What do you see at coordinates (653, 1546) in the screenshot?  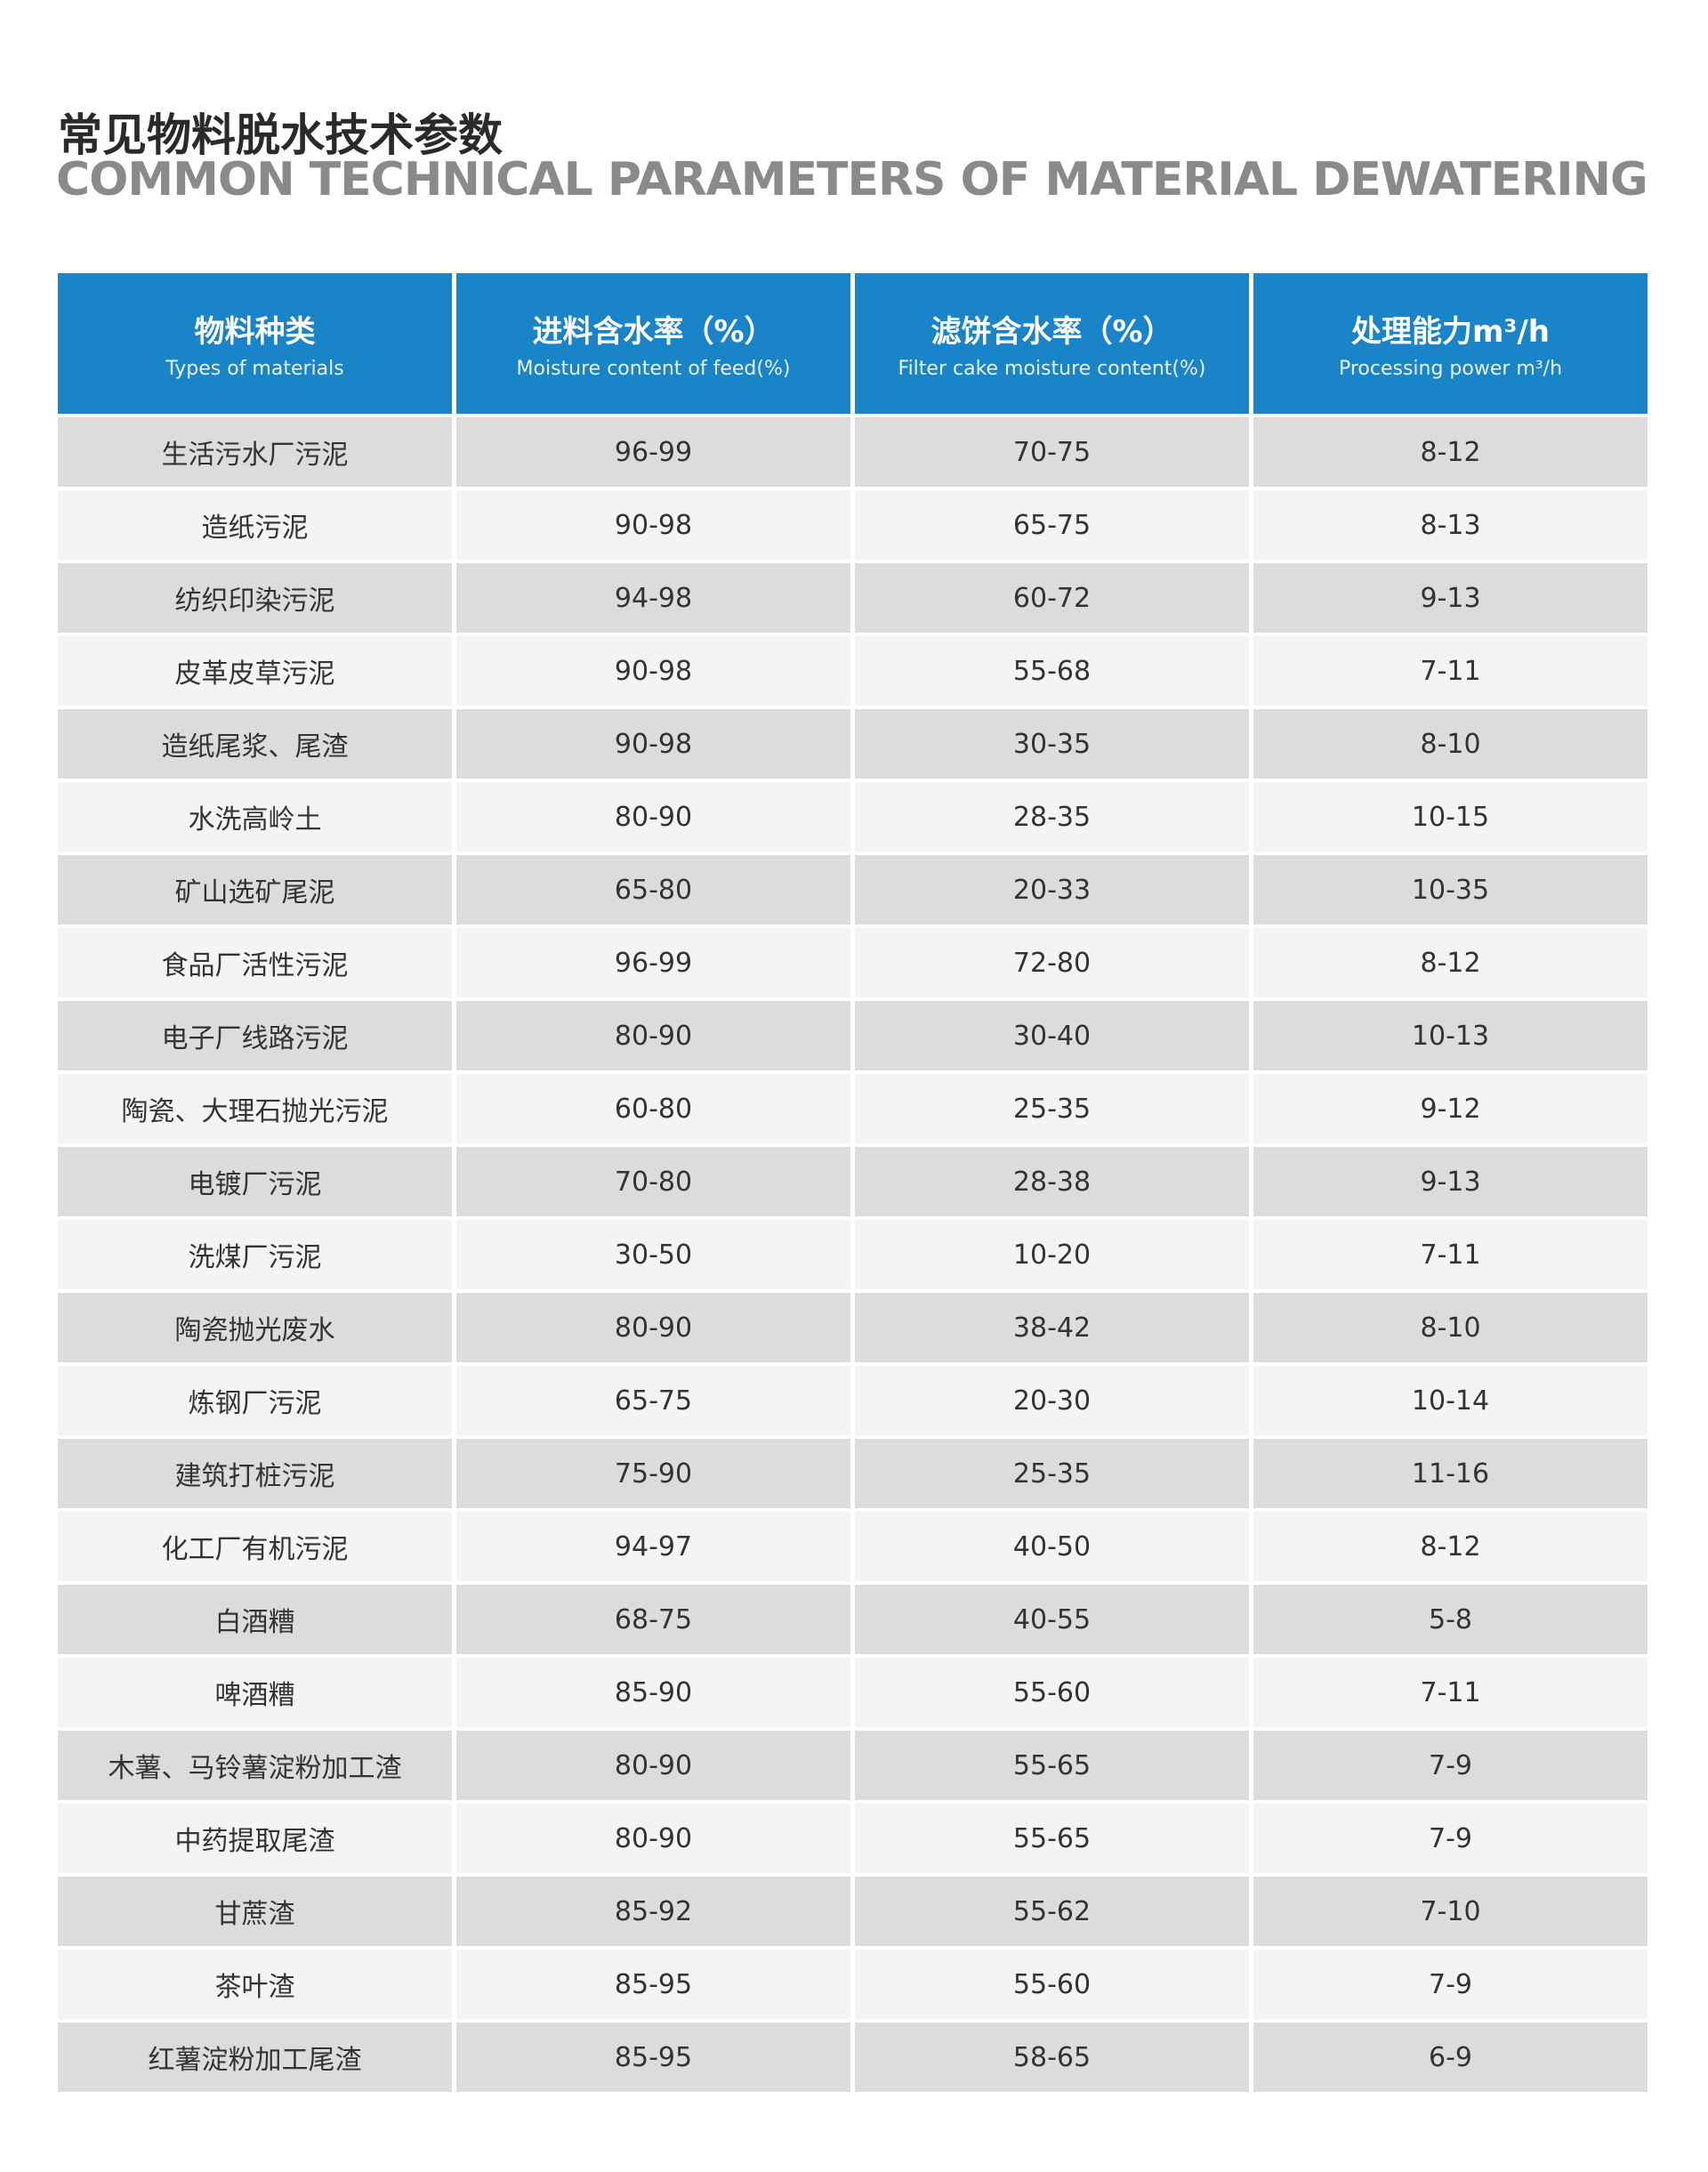 I see `table-cell: 94-97` at bounding box center [653, 1546].